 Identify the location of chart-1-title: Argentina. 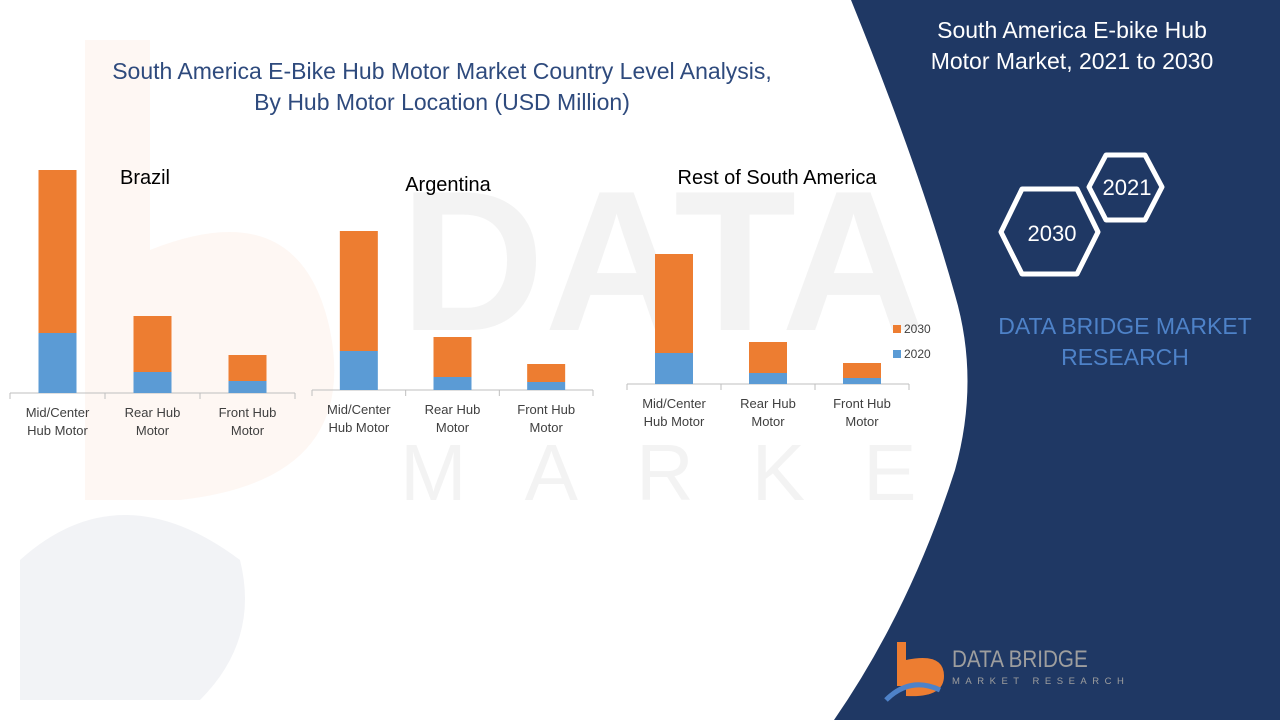
(448, 185).